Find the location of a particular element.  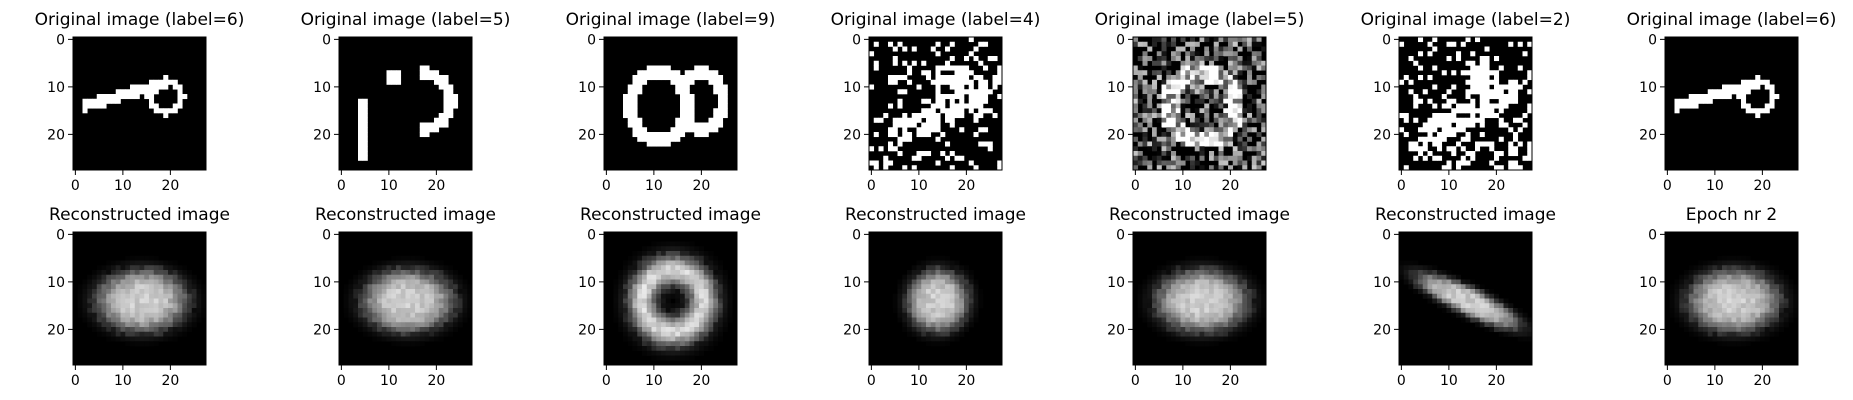

panel-1-2: Reconstructed image 0 10 20 0 10 20 is located at coordinates (669, 297).